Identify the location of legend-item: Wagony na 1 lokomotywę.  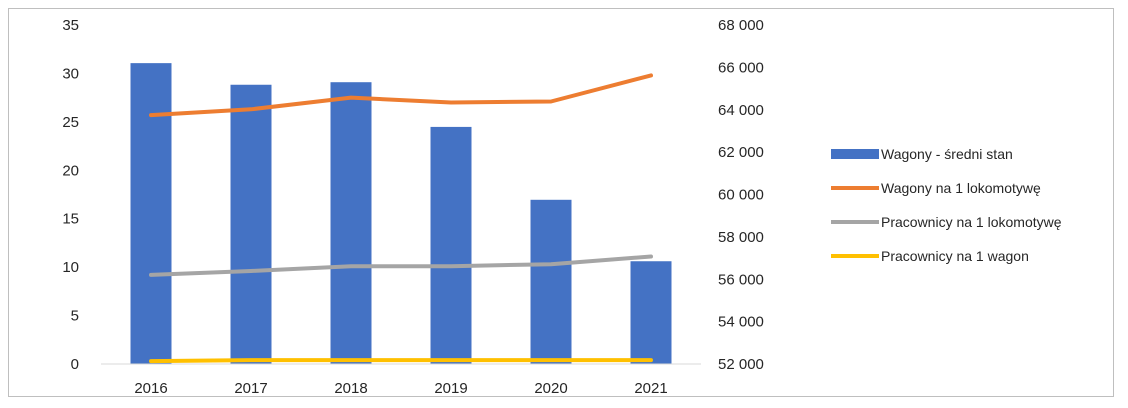
(936, 188).